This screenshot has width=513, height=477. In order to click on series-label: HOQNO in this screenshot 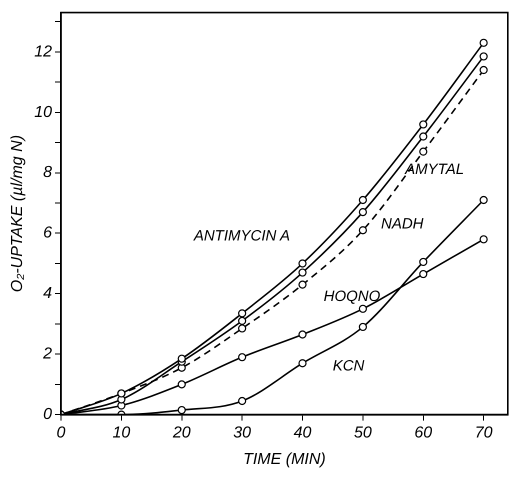, I will do `click(352, 296)`.